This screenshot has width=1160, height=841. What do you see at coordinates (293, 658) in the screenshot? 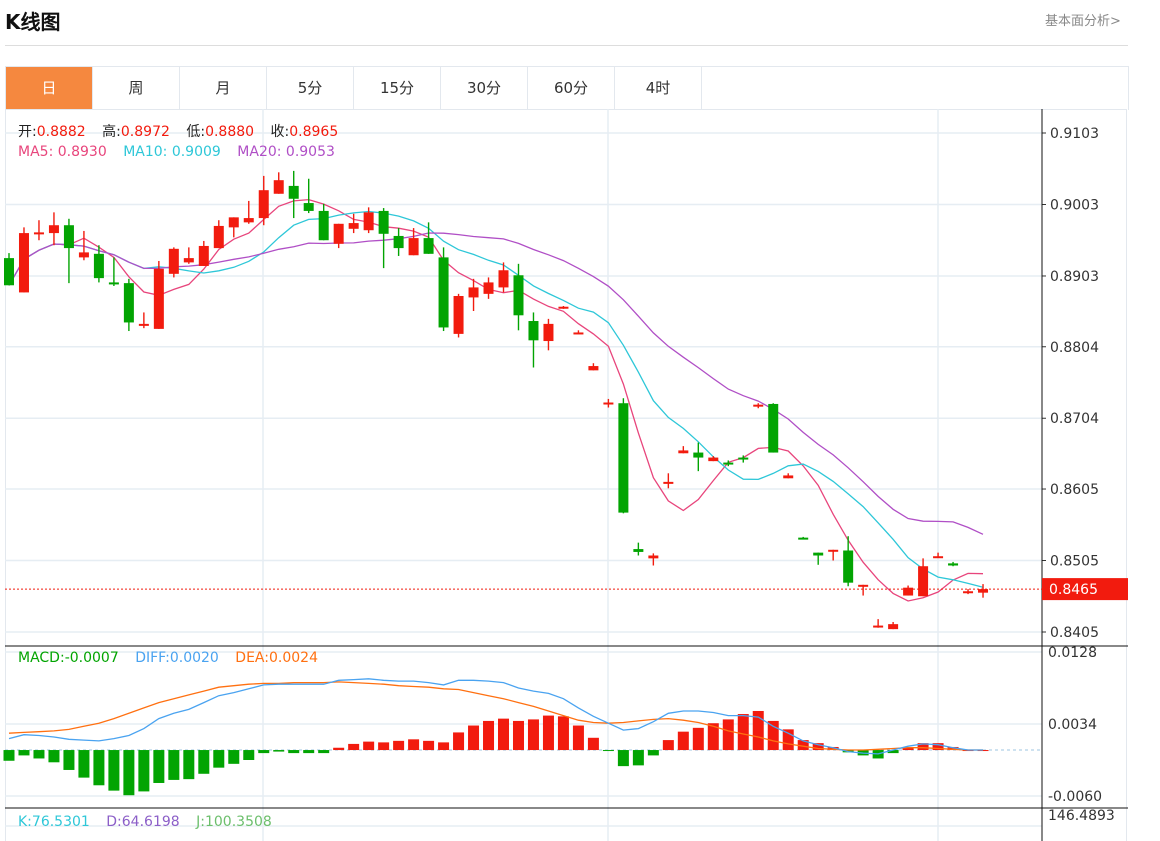
I see `dea-value: 0.0024` at bounding box center [293, 658].